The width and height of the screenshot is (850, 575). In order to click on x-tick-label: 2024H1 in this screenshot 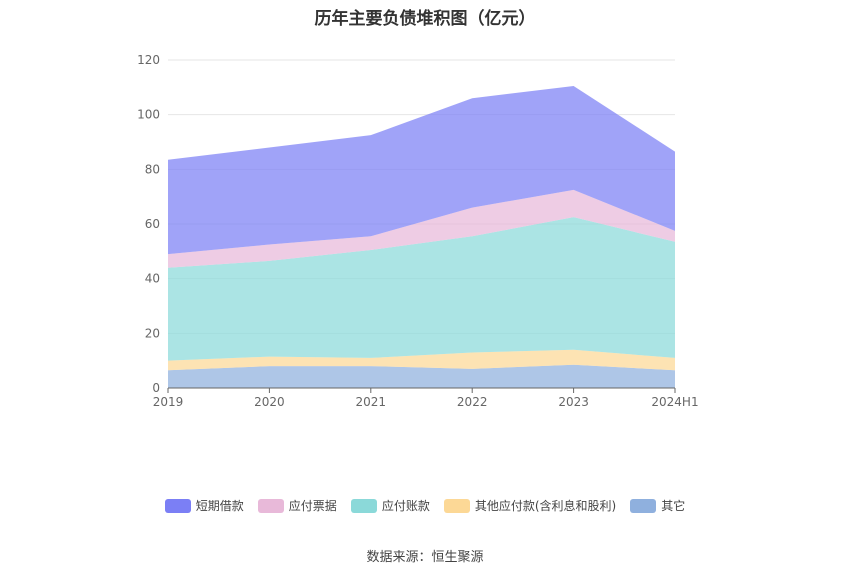, I will do `click(674, 402)`.